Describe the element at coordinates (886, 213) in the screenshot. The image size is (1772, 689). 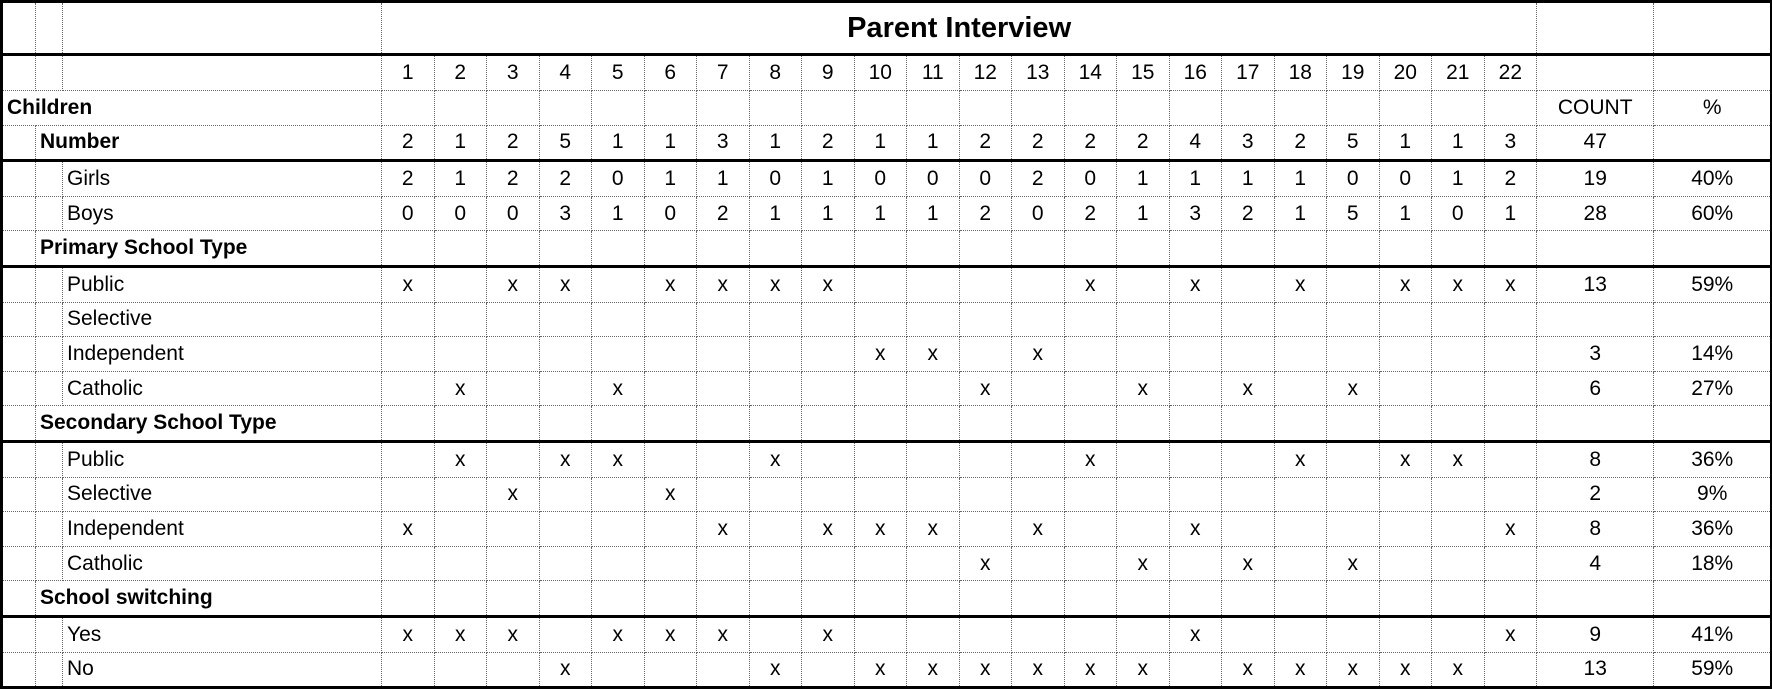
I see `table-row: Boys 0 0 0 3 1 0 2 1 1 1 1 2 0 2 1 3 2 1 5 1 0 1 28 60%` at that location.